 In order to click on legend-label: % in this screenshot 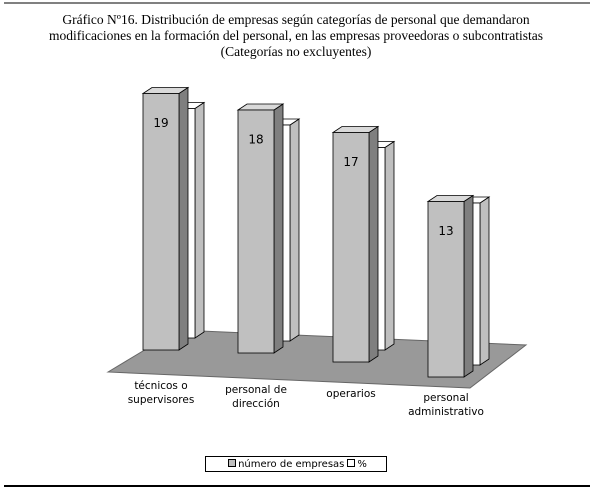, I will do `click(362, 464)`.